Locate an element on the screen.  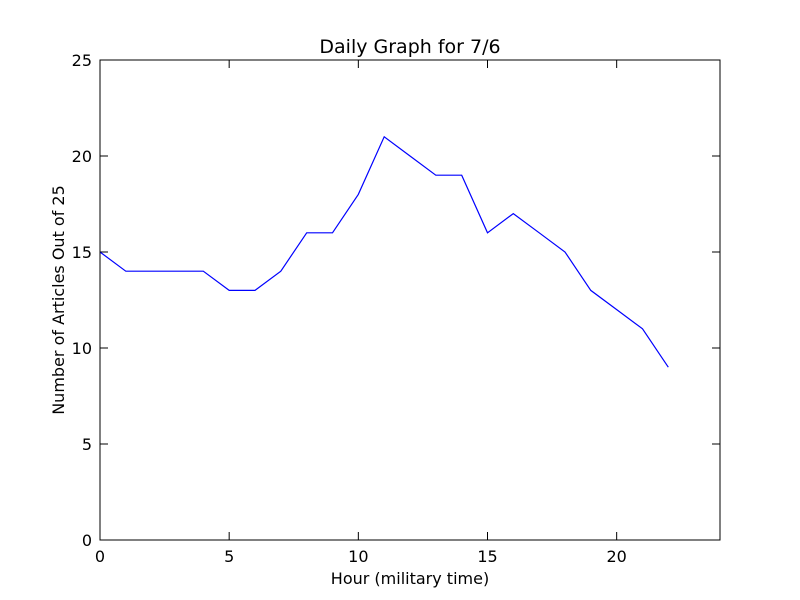
y-tick-label: 5 is located at coordinates (87, 444).